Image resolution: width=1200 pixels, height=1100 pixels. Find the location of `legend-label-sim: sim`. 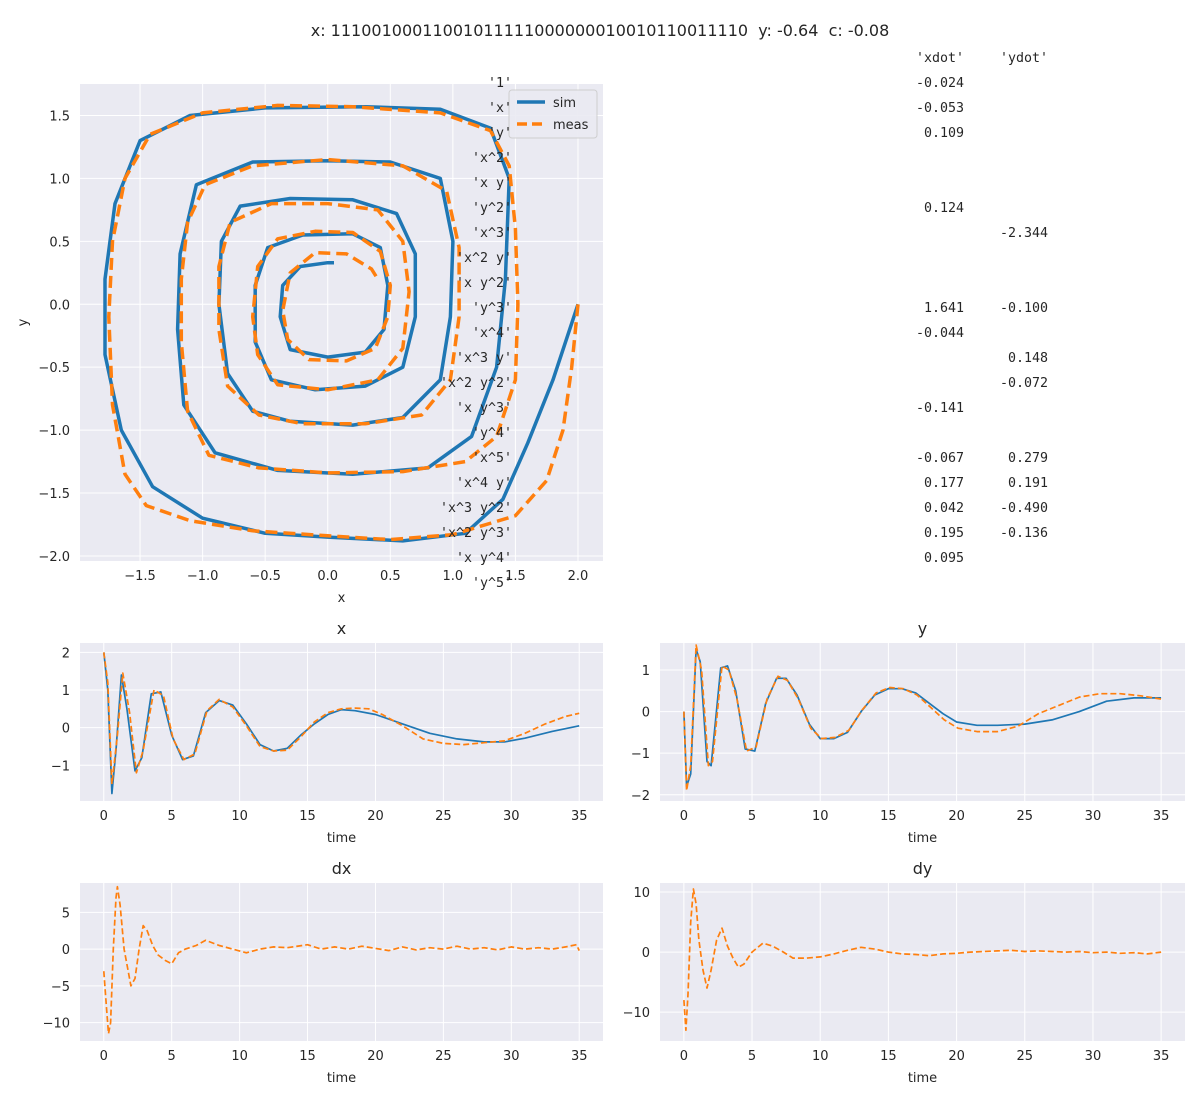

legend-label-sim: sim is located at coordinates (564, 103).